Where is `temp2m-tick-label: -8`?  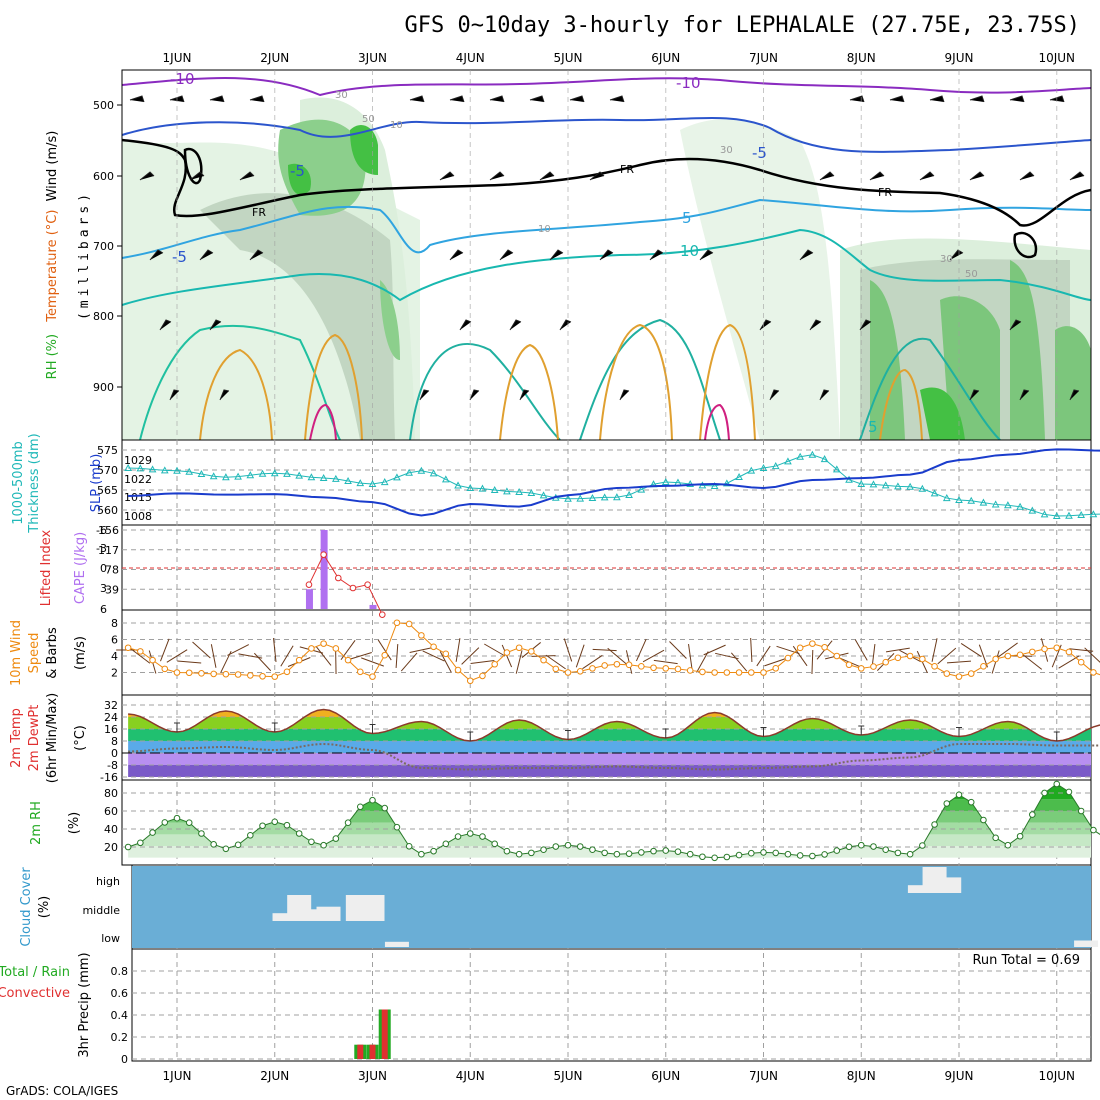
temp2m-tick-label: -8 is located at coordinates (112, 765).